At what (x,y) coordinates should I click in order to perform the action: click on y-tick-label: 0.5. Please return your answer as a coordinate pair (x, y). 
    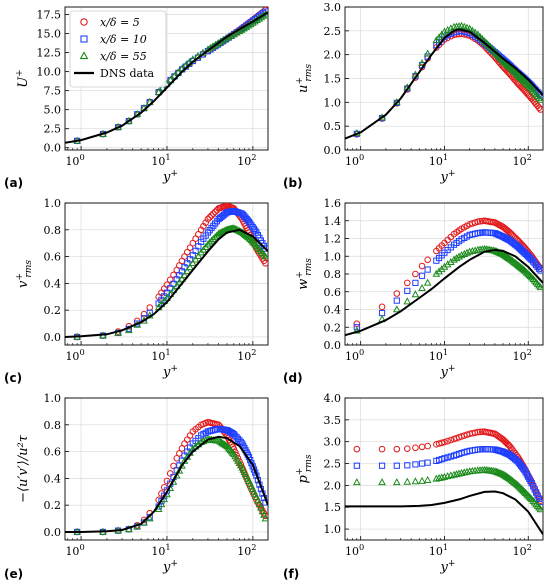
    Looking at the image, I should click on (333, 126).